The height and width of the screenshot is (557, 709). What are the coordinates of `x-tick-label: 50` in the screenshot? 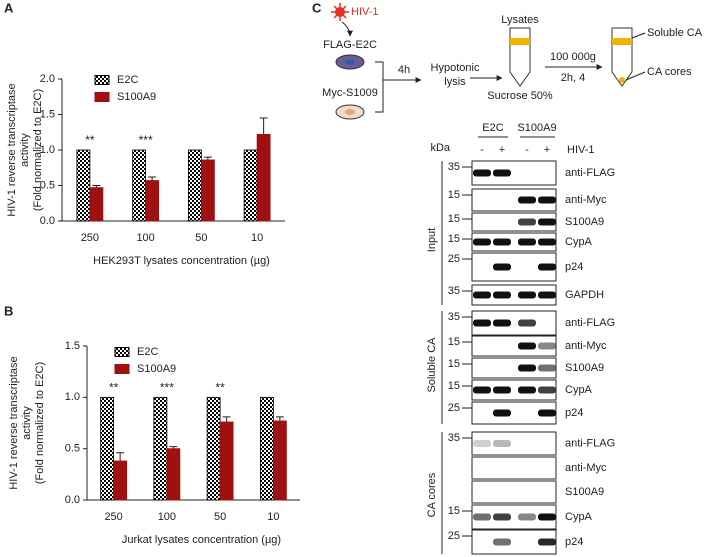 It's located at (220, 517).